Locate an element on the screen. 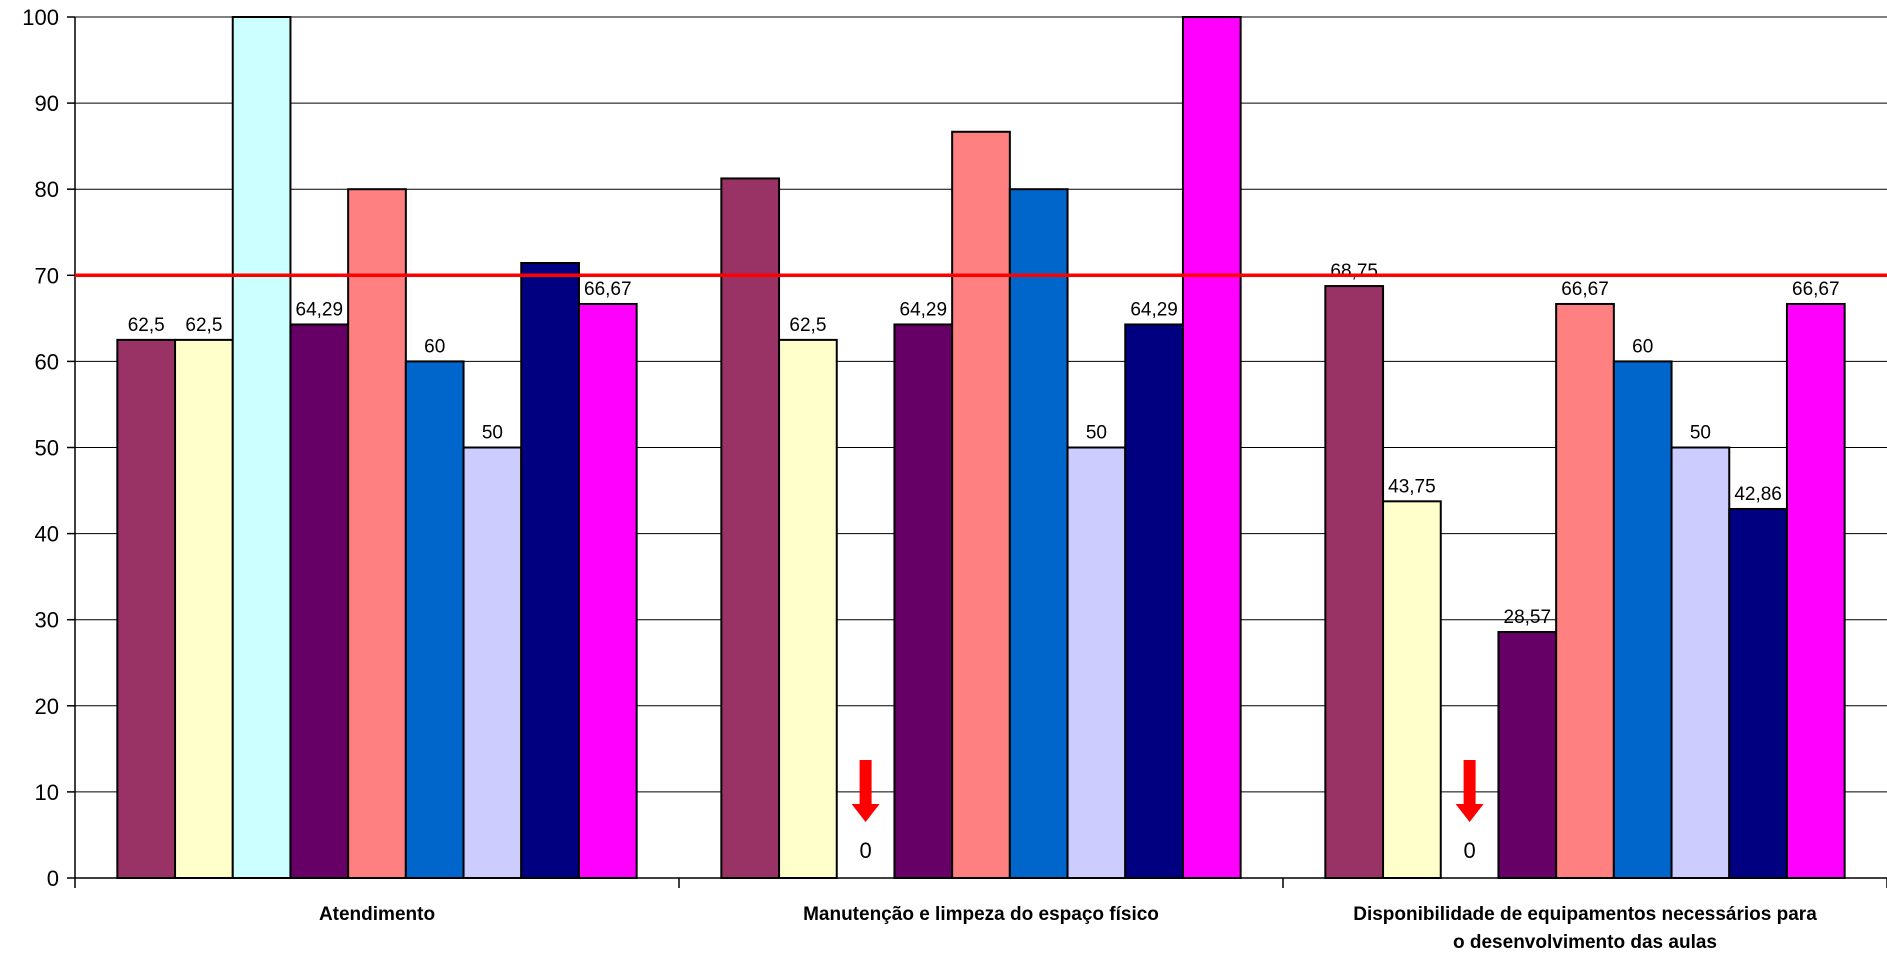 Image resolution: width=1887 pixels, height=958 pixels. y-tick-label: 50 is located at coordinates (47, 448).